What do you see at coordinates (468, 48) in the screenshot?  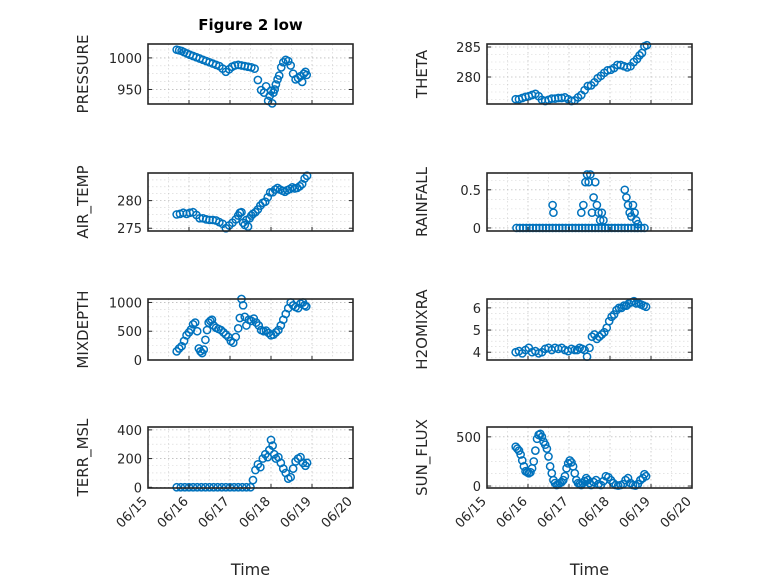 I see `y-tick-label: 285` at bounding box center [468, 48].